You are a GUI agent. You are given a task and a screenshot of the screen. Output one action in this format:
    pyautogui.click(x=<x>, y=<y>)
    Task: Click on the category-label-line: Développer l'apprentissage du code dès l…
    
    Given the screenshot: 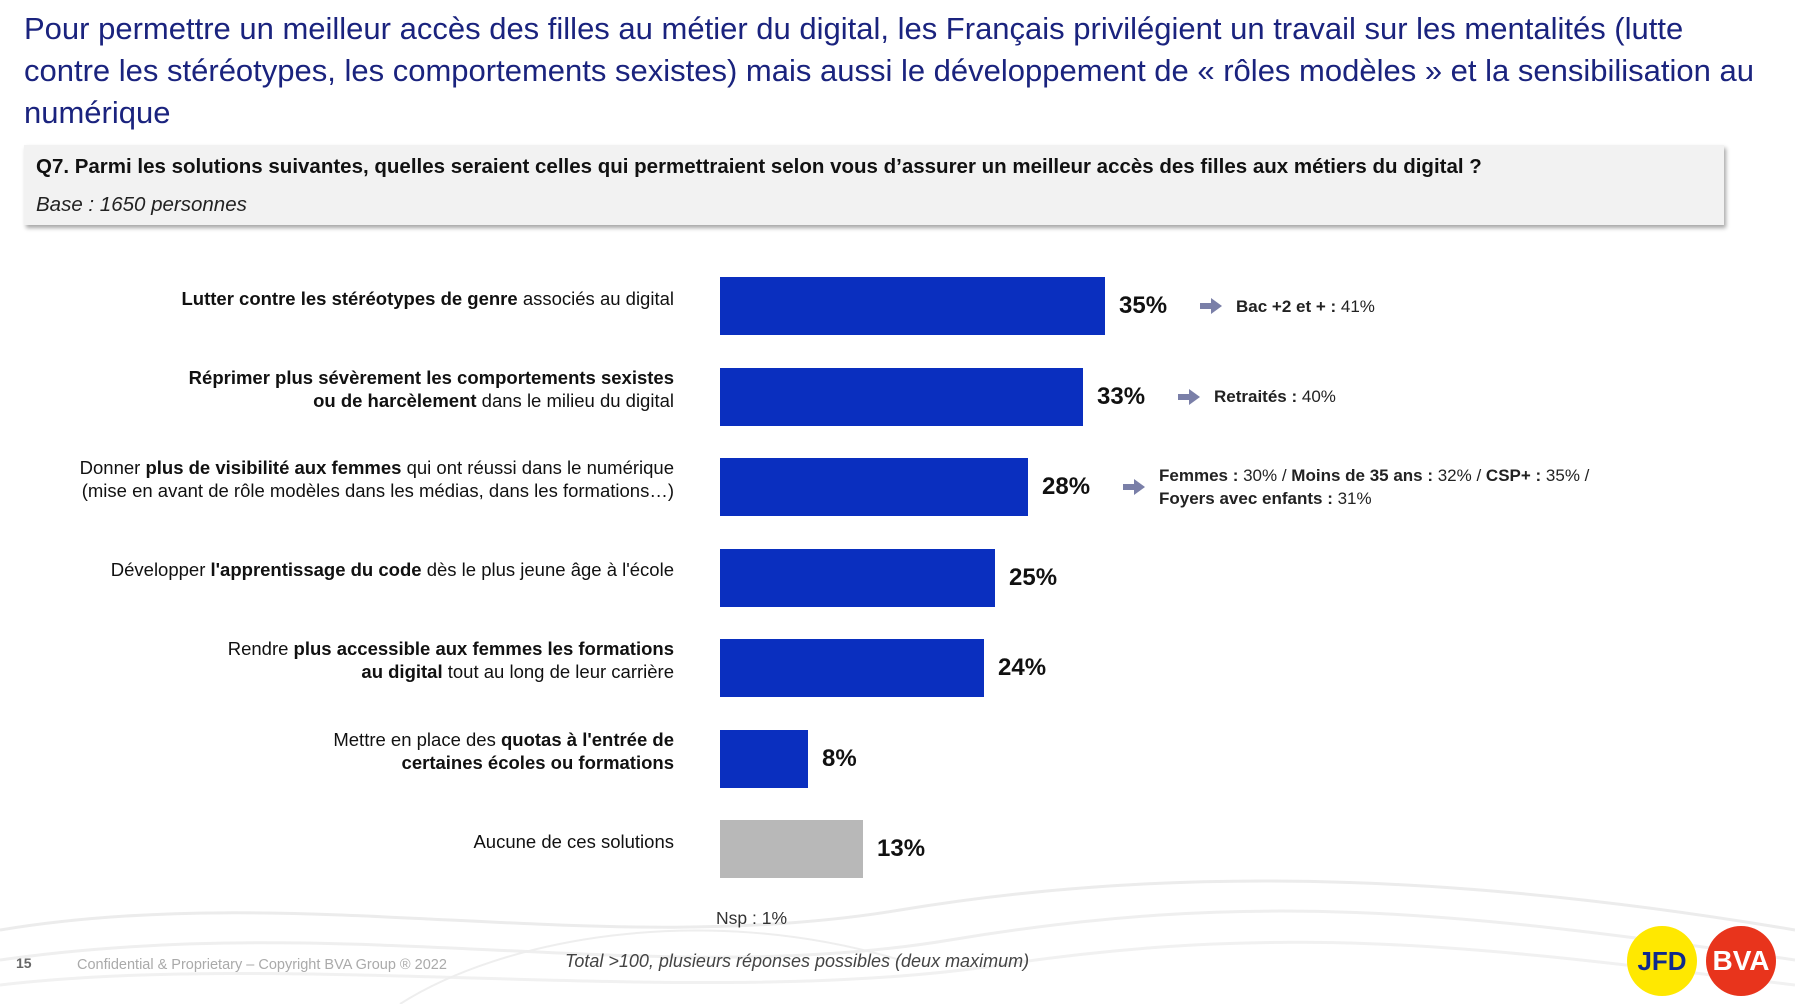 What is the action you would take?
    pyautogui.click(x=347, y=569)
    